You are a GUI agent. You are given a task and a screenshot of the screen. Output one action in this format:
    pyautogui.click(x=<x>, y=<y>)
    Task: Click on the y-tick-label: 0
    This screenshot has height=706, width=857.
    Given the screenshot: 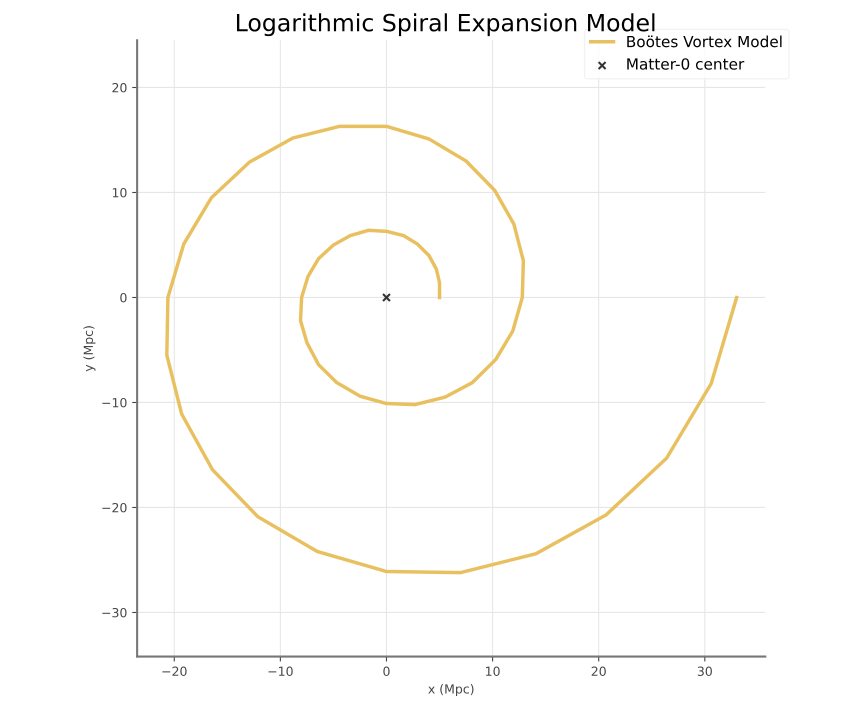 What is the action you would take?
    pyautogui.click(x=123, y=297)
    